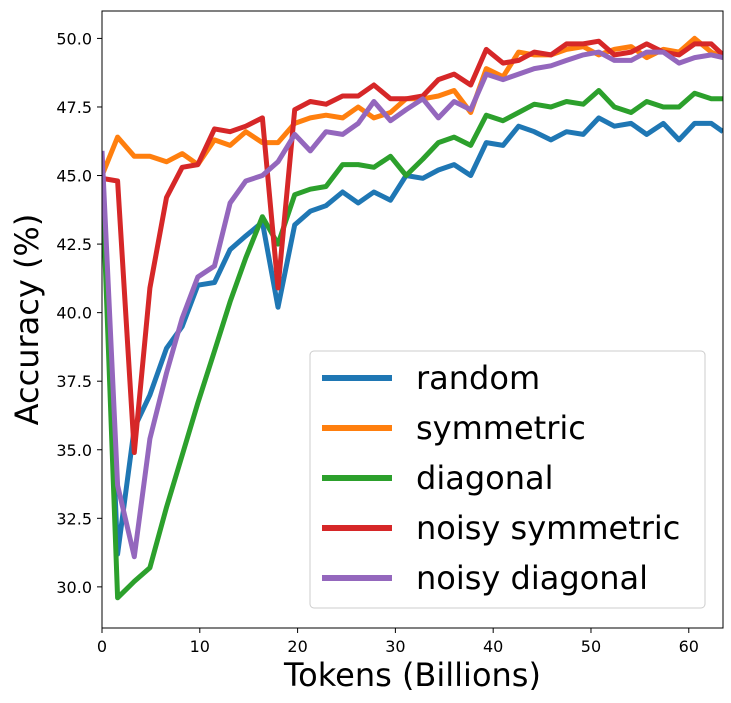 This screenshot has width=731, height=703. What do you see at coordinates (532, 578) in the screenshot?
I see `legend-label-noisy-diagonal: noisy diagonal` at bounding box center [532, 578].